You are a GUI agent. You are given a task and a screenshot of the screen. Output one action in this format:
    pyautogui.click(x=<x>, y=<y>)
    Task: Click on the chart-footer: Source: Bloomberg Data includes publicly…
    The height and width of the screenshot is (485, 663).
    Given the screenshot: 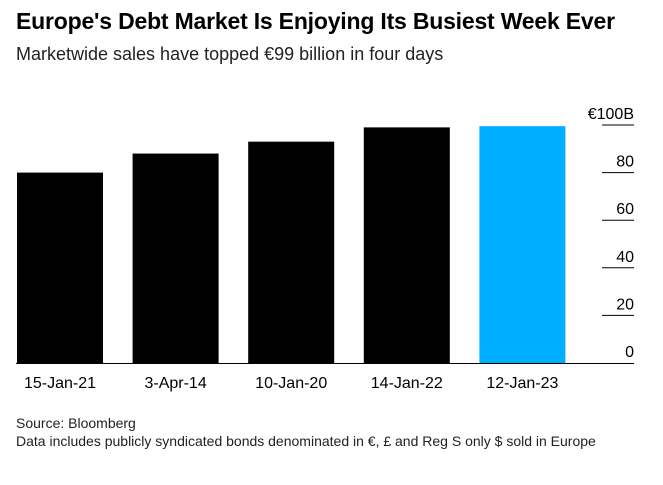 What is the action you would take?
    pyautogui.click(x=331, y=432)
    